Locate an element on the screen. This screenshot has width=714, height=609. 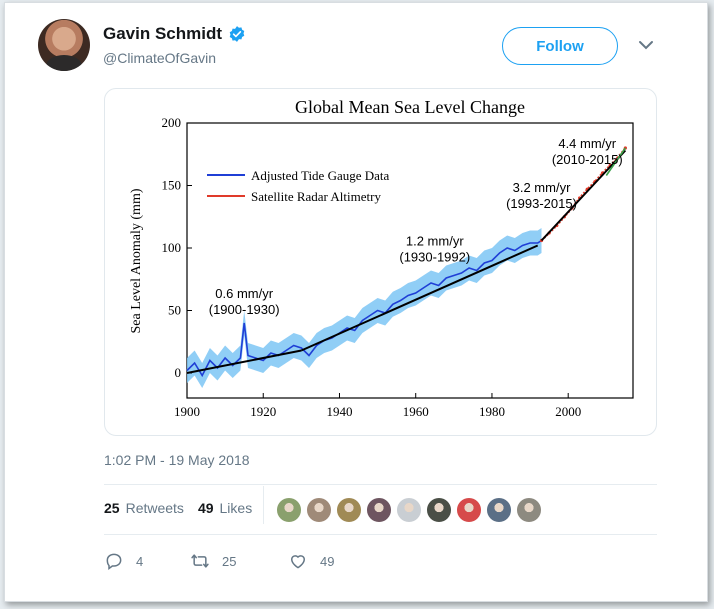
y-tick-label: 0 is located at coordinates (178, 372).